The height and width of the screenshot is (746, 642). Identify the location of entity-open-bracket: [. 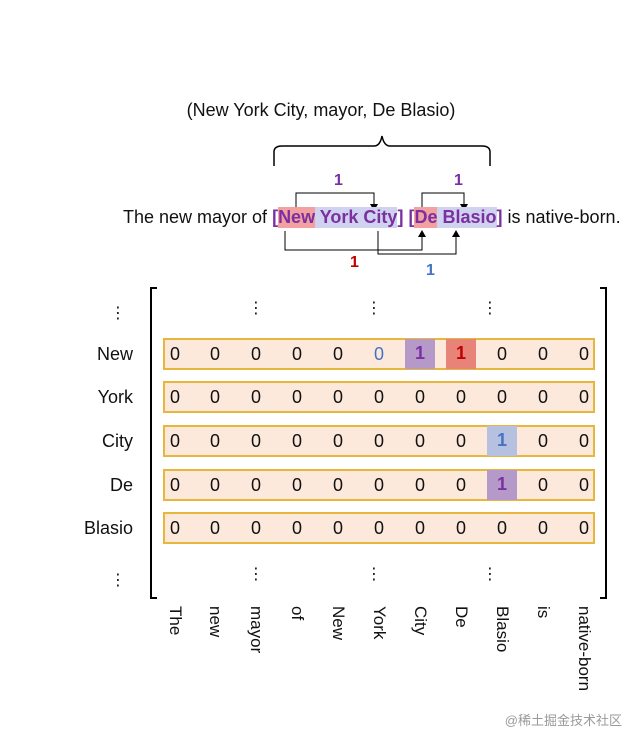
(411, 217).